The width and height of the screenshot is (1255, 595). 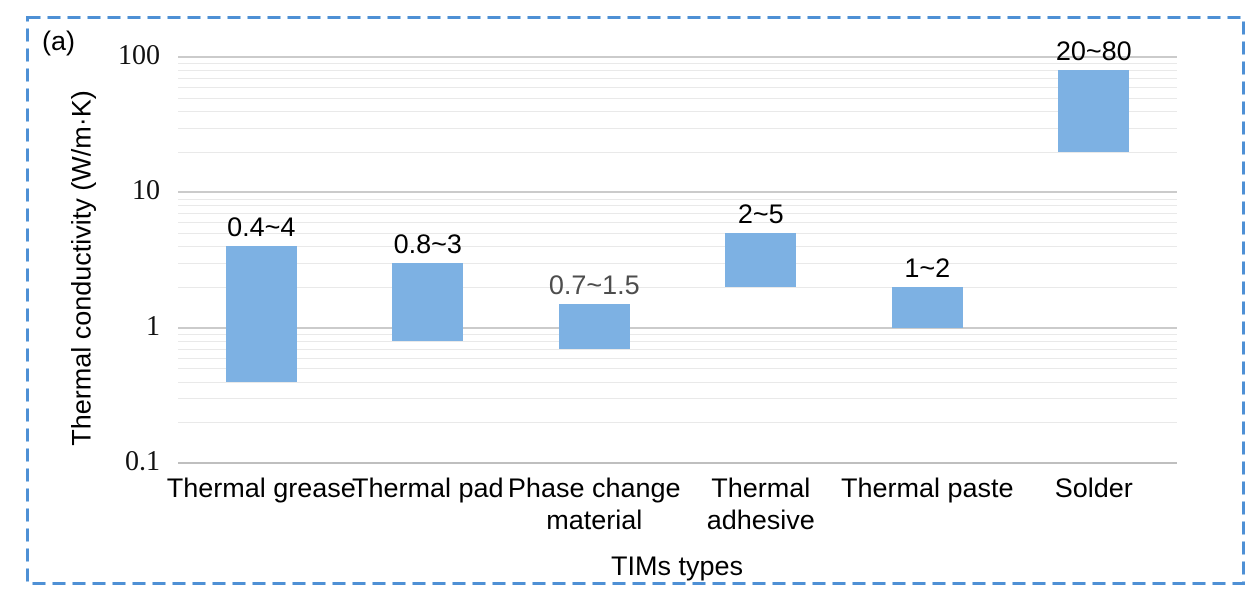 What do you see at coordinates (142, 461) in the screenshot?
I see `y-tick-label: 0.1` at bounding box center [142, 461].